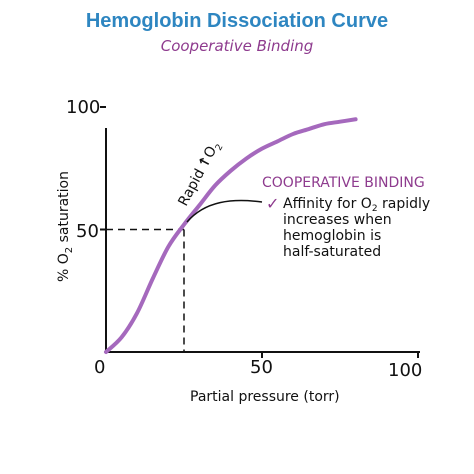 The image size is (474, 474). What do you see at coordinates (327, 204) in the screenshot?
I see `annotation-line-1-prefix: Affinity for O` at bounding box center [327, 204].